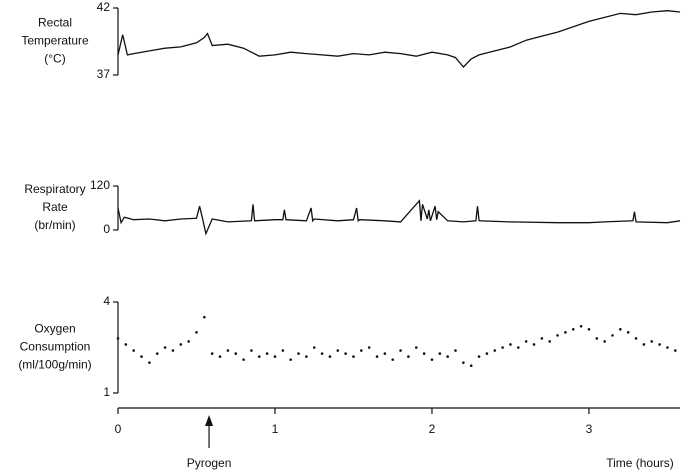 The image size is (685, 474). What do you see at coordinates (55, 347) in the screenshot?
I see `y-label: Consumption` at bounding box center [55, 347].